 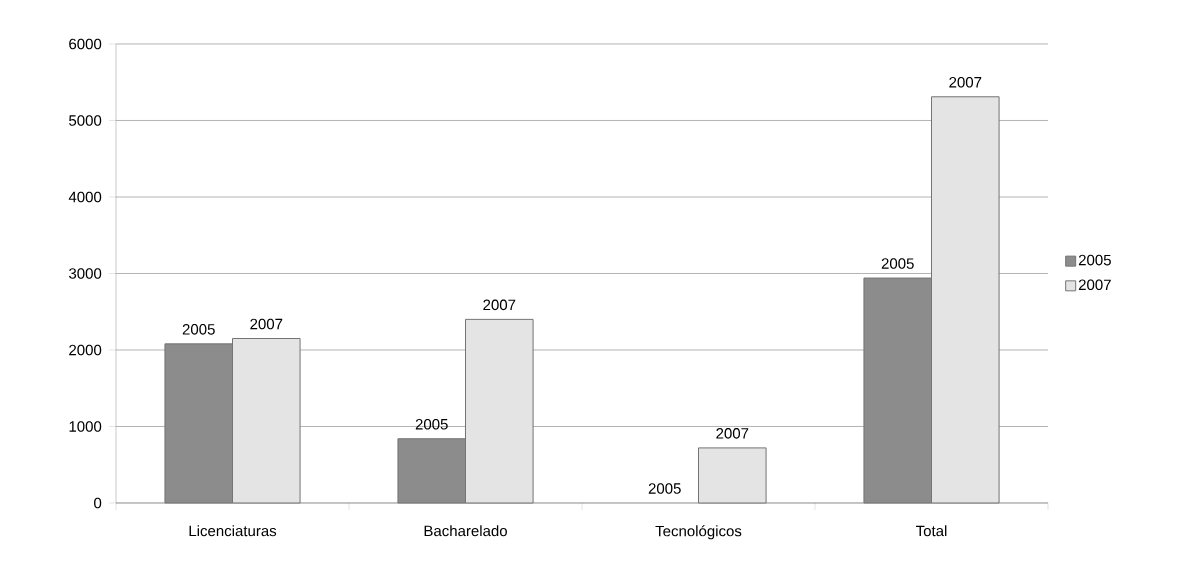 I want to click on y-tick-label: 0, so click(x=98, y=503).